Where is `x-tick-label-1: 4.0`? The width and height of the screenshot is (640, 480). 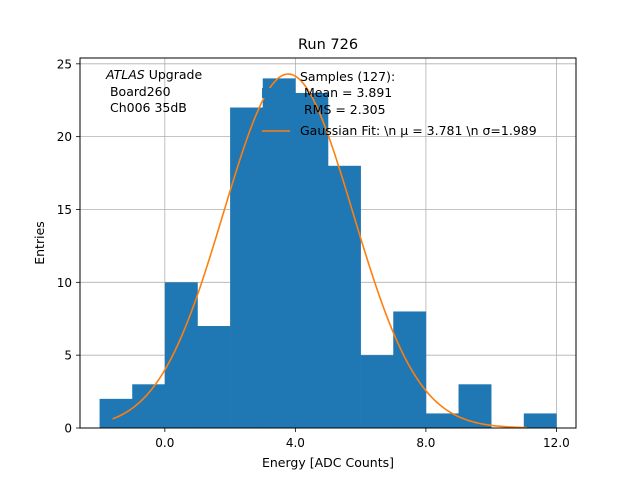 x-tick-label-1: 4.0 is located at coordinates (295, 443).